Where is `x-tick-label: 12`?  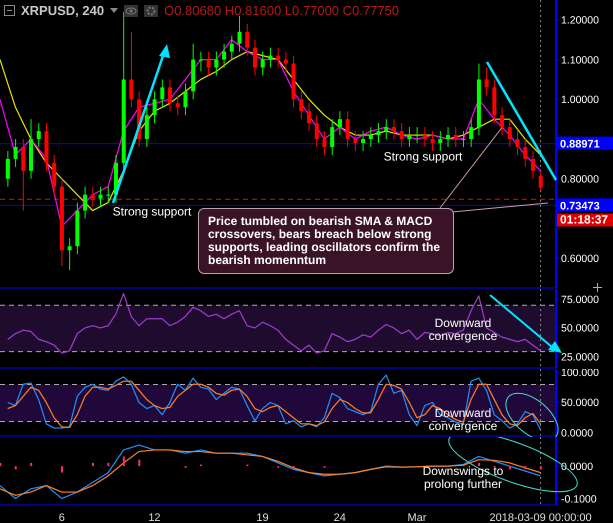
x-tick-label: 12 is located at coordinates (154, 517).